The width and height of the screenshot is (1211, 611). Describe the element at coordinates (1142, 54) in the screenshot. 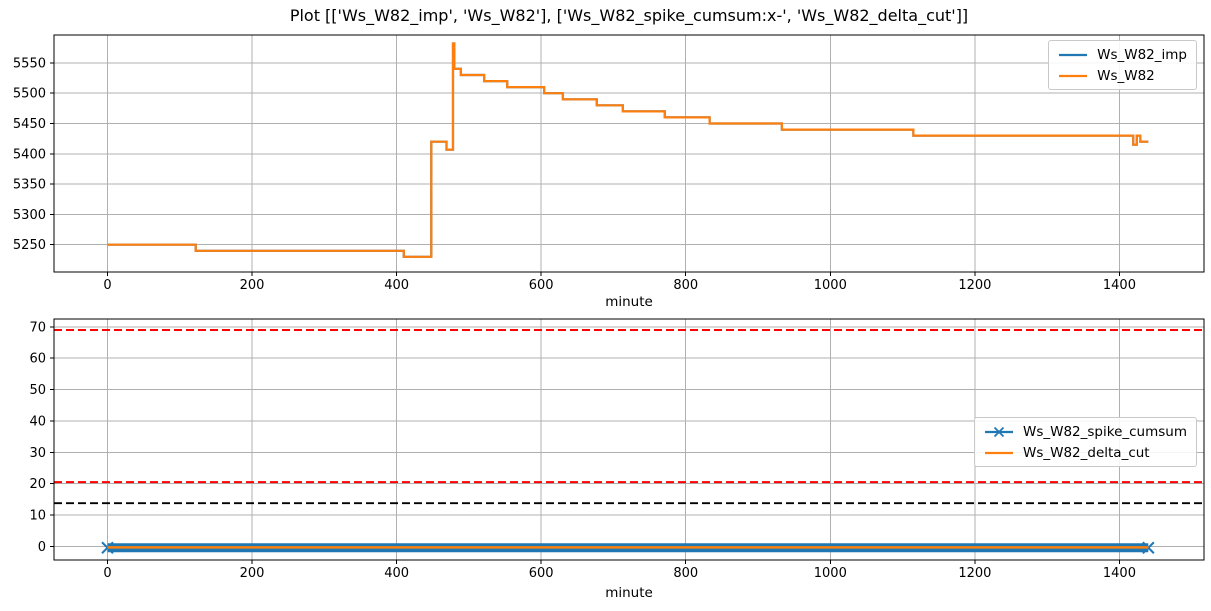

I see `legend-label: Ws_W82_imp` at that location.